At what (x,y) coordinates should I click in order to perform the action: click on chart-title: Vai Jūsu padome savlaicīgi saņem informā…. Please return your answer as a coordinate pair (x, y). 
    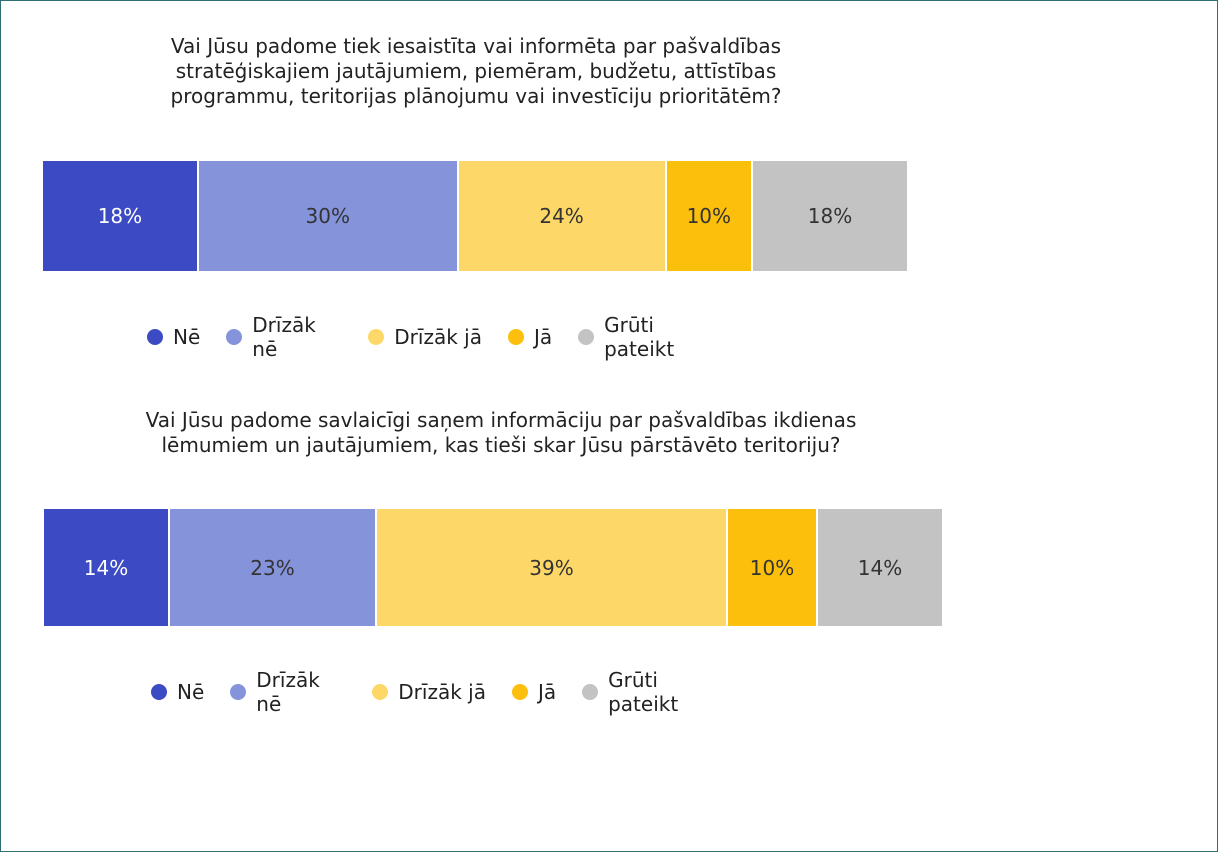
    Looking at the image, I should click on (501, 432).